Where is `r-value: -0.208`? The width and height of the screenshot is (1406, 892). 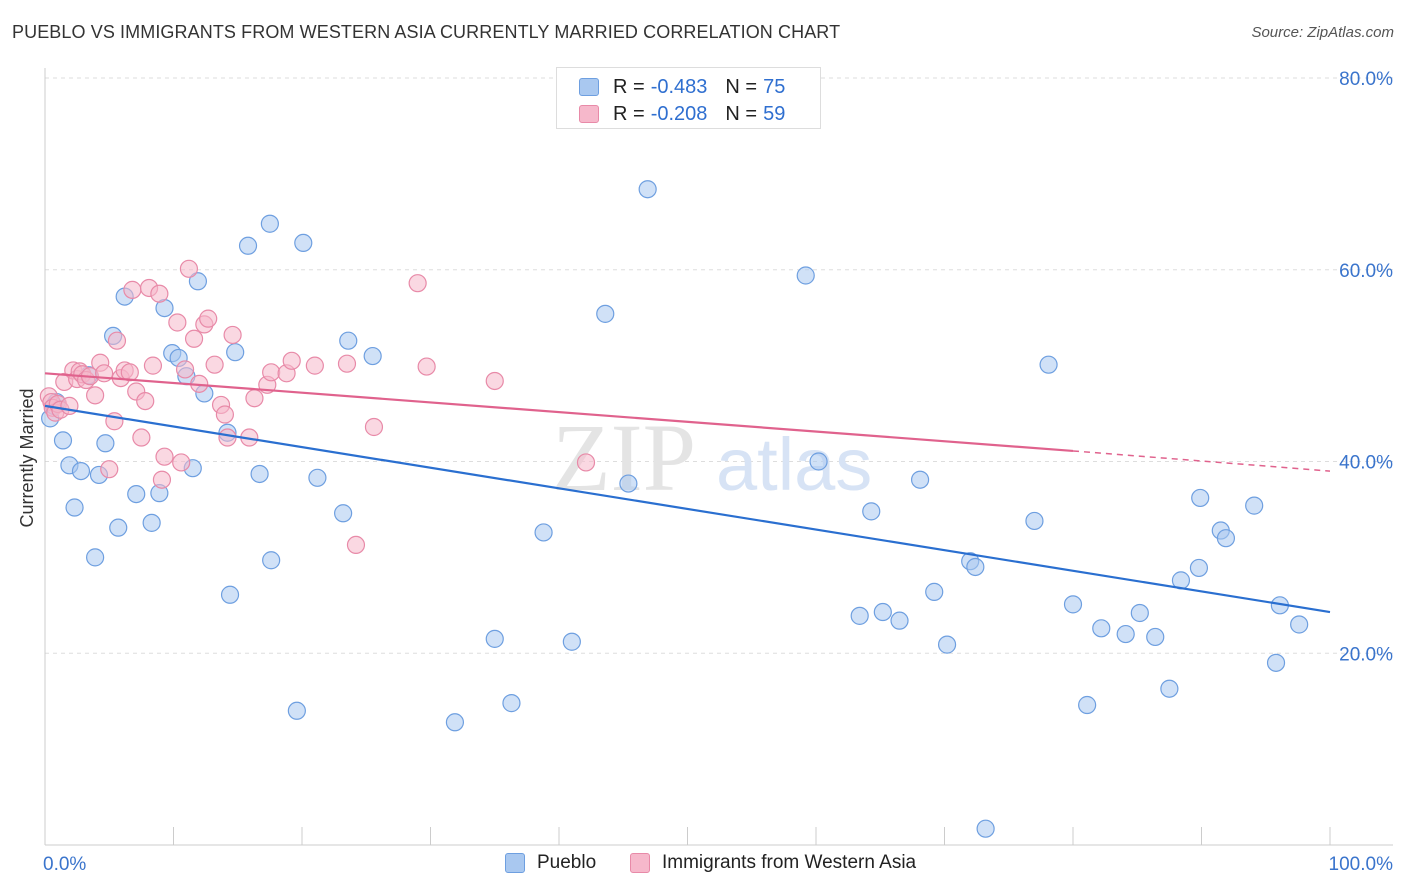
r-value: -0.208 is located at coordinates (679, 113).